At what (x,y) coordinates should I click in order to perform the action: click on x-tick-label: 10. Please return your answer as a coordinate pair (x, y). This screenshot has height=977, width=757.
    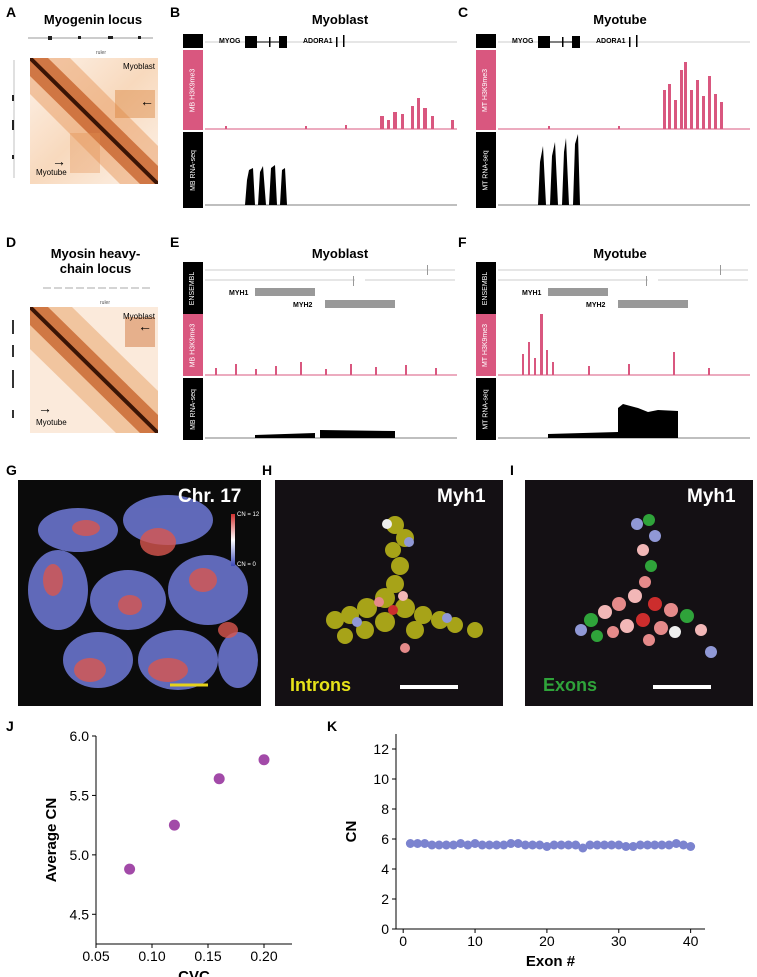
    Looking at the image, I should click on (475, 941).